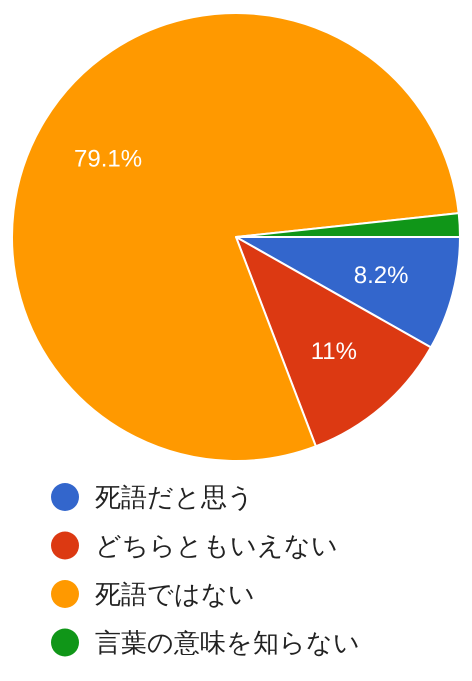  What do you see at coordinates (227, 643) in the screenshot?
I see `legend-label: 言葉の意味を知らない` at bounding box center [227, 643].